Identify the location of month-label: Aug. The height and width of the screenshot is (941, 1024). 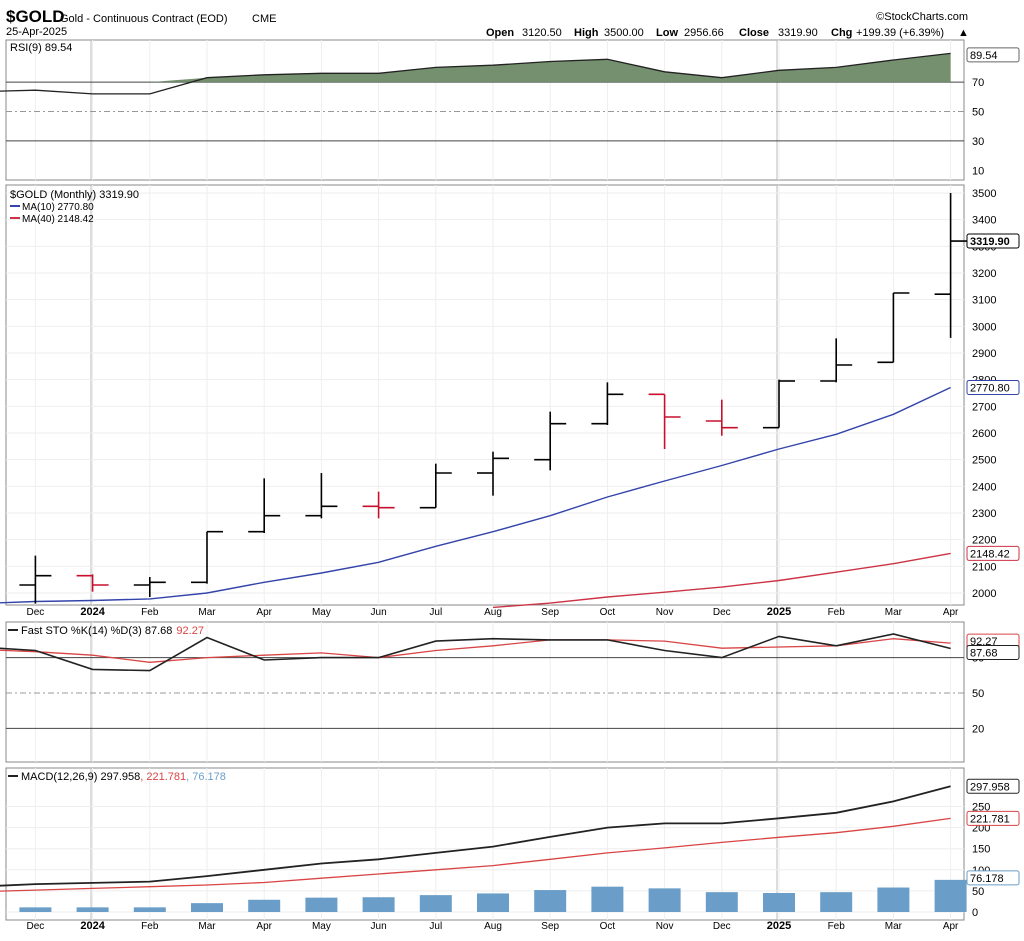
(493, 926).